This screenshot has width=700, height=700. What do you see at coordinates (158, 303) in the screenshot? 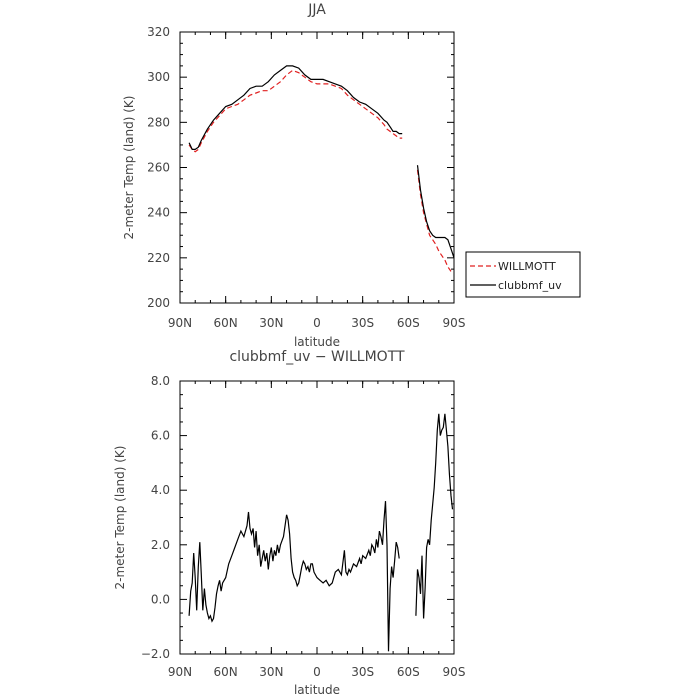
I see `y-tick-label: 200` at bounding box center [158, 303].